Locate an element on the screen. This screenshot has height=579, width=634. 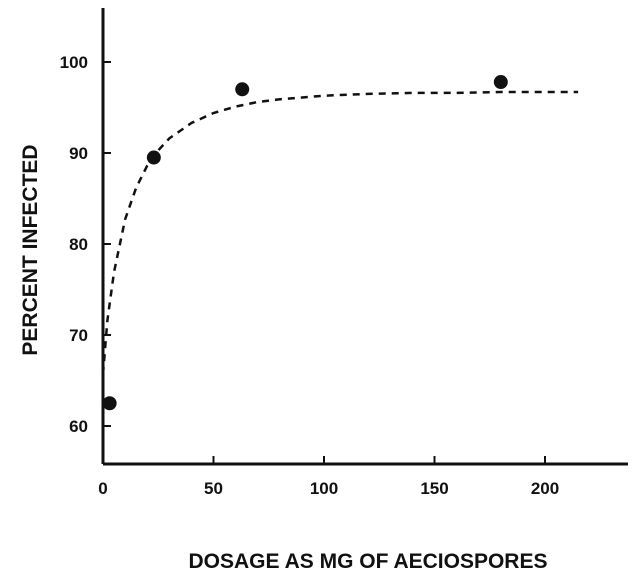
y-tick-label: 90 is located at coordinates (78, 153).